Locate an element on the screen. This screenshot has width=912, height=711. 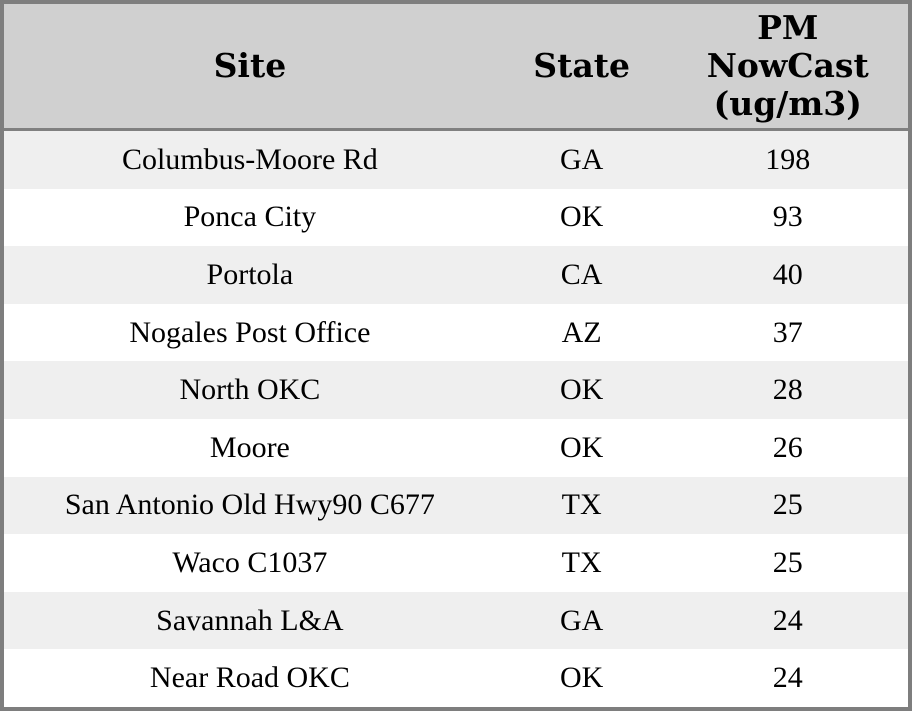
table-row: Savannah L&A GA 24 is located at coordinates (456, 620).